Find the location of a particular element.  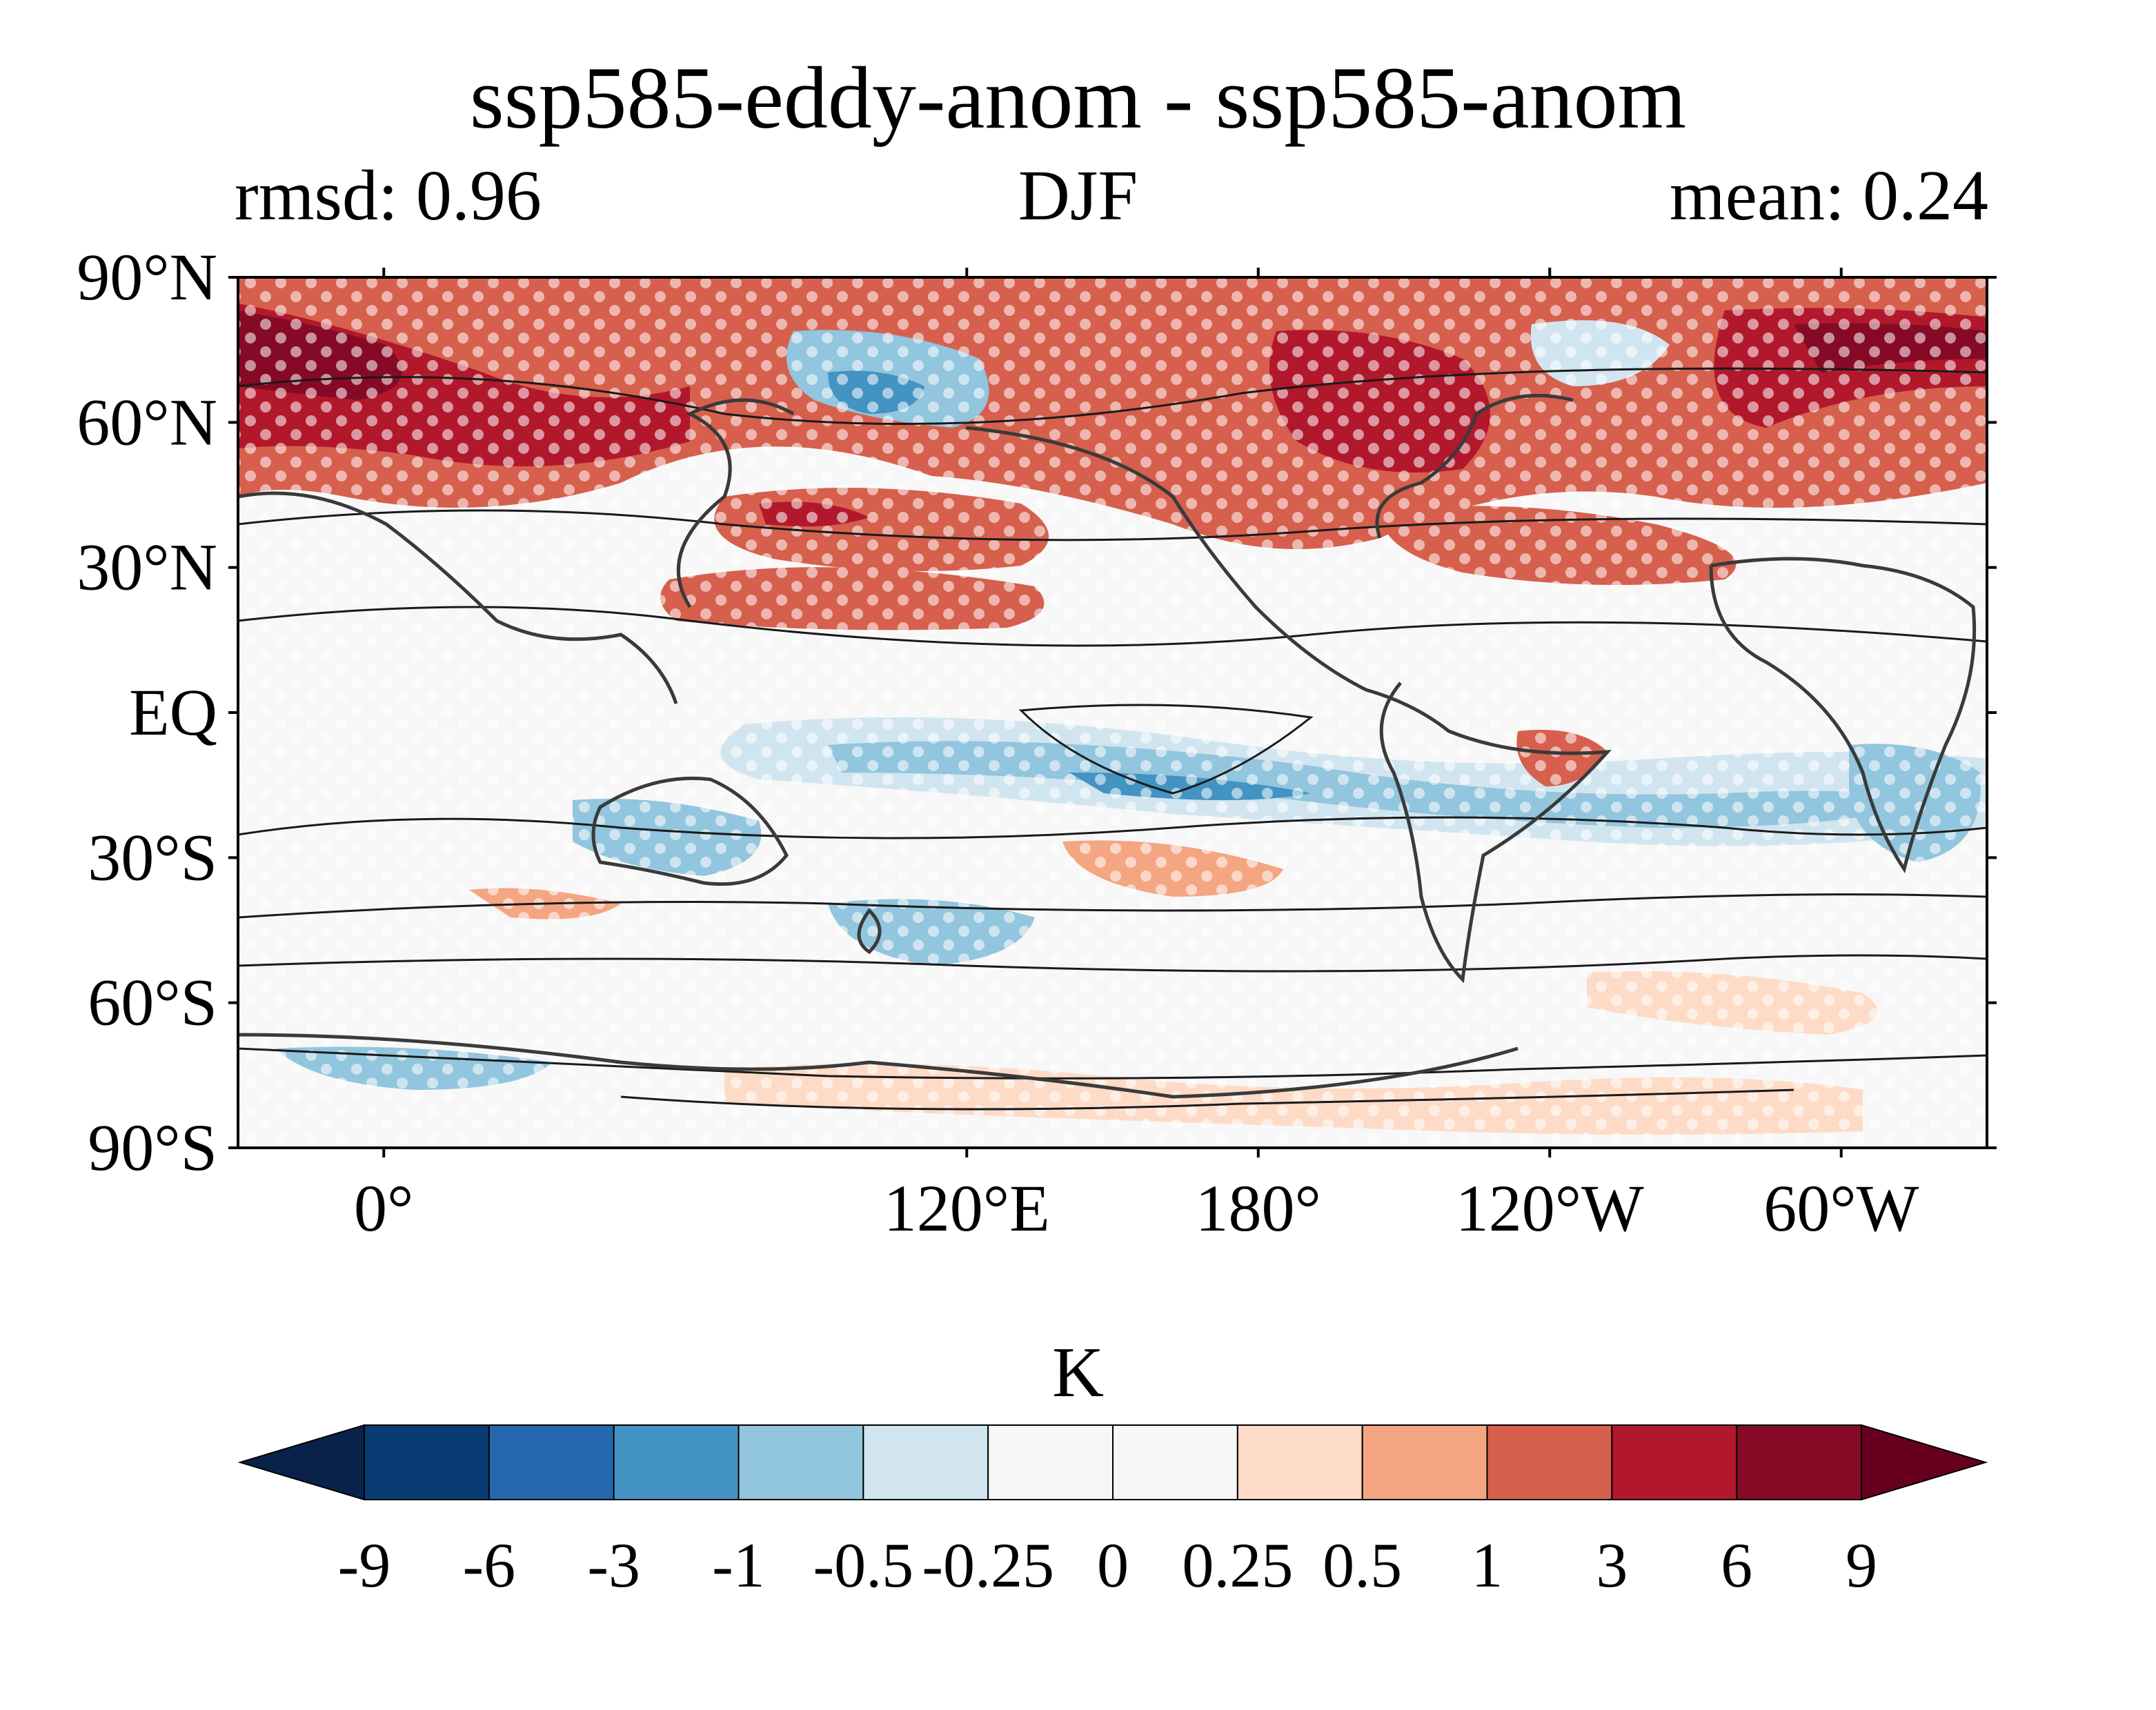

colorbar-tick-label: 3 is located at coordinates (1612, 1565).